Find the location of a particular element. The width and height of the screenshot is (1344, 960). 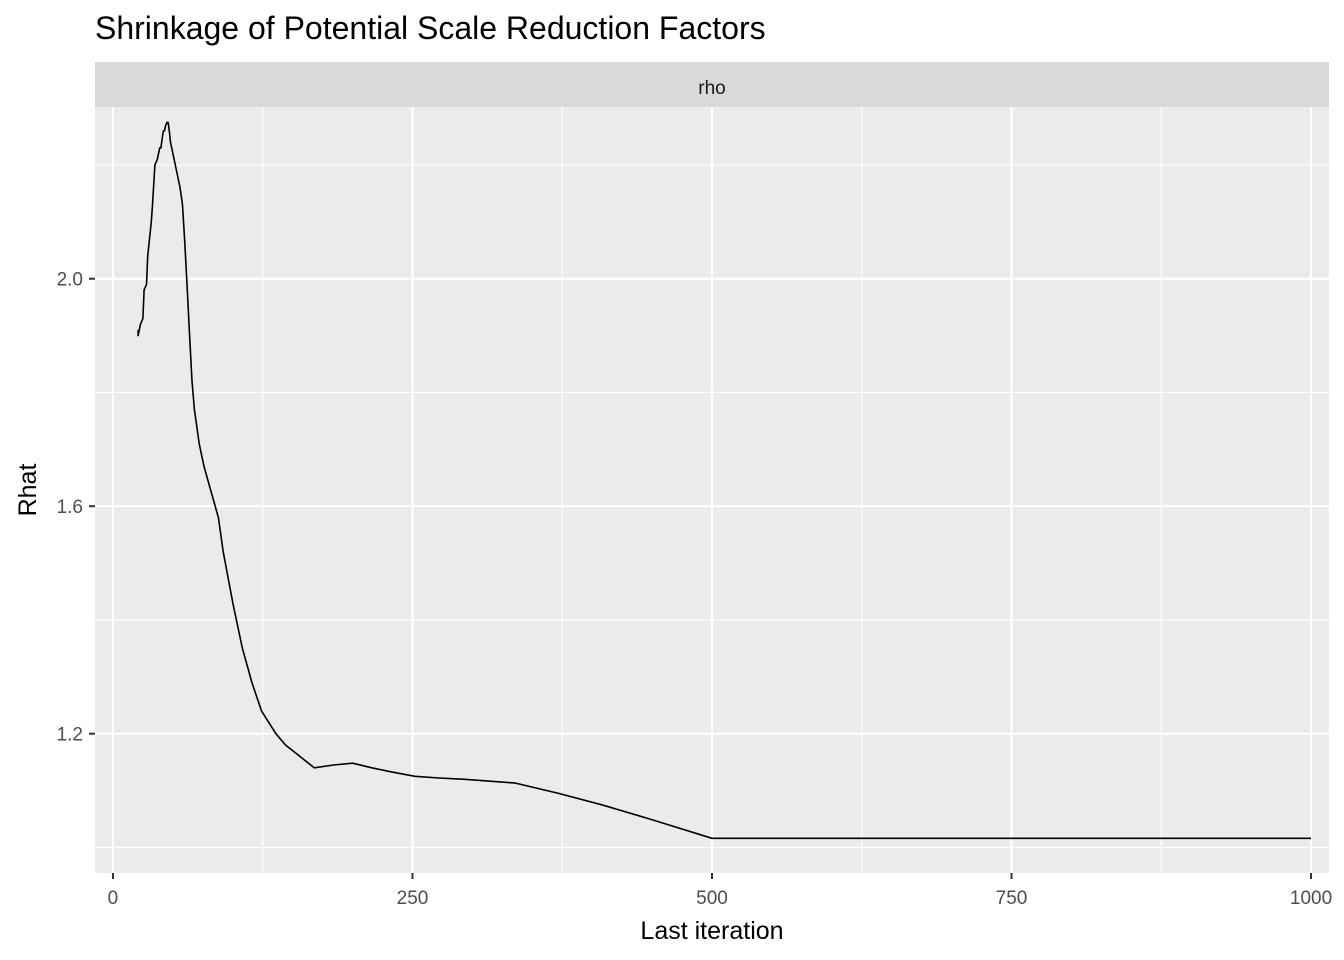

x-tick-label: 0 is located at coordinates (113, 898).